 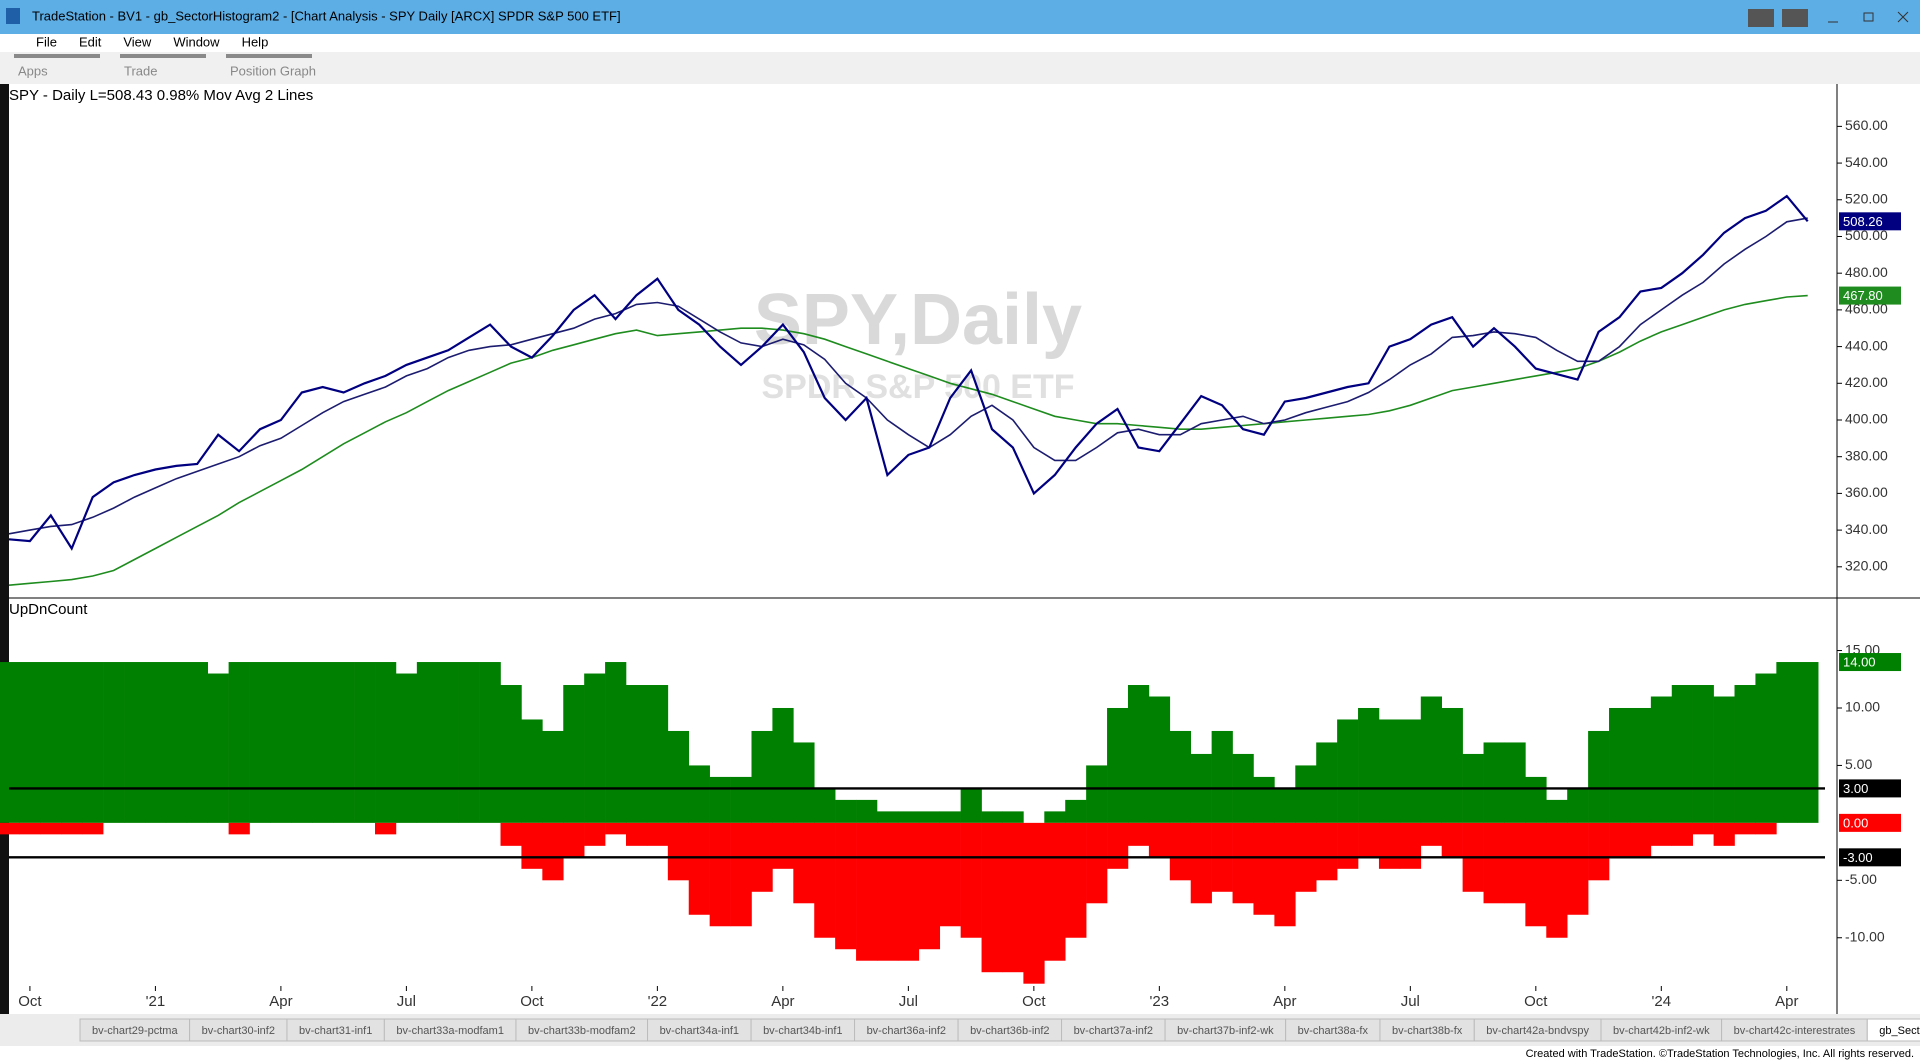 What do you see at coordinates (1661, 1031) in the screenshot?
I see `tab-label: bv-chart42b-inf2-wk` at bounding box center [1661, 1031].